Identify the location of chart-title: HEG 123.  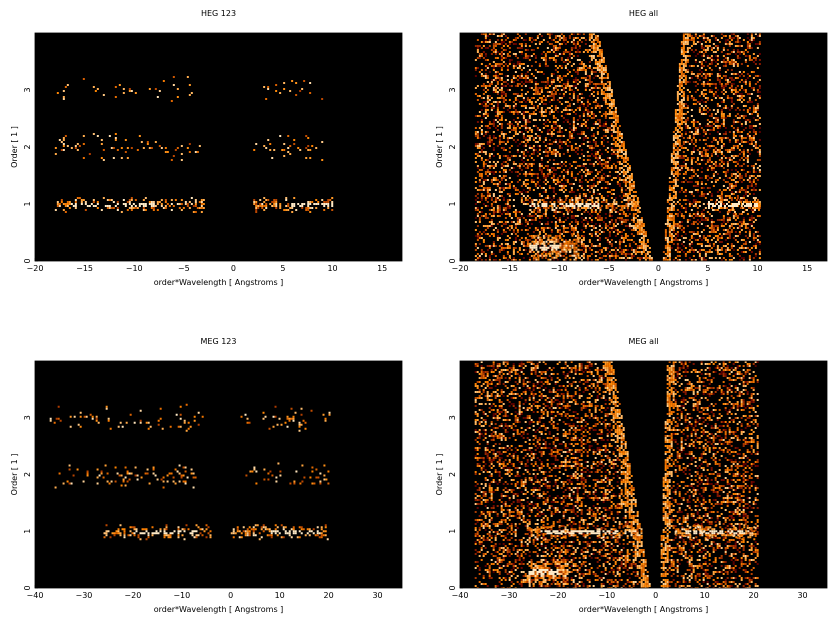
(218, 13).